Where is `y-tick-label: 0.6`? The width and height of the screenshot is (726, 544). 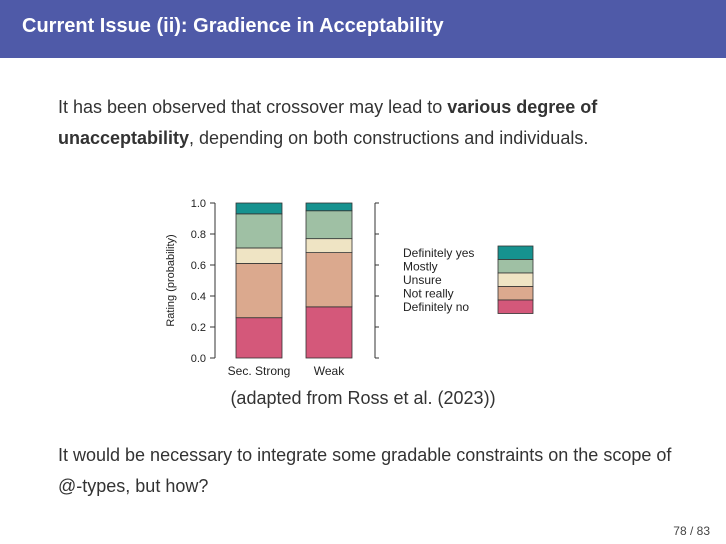
y-tick-label: 0.6 is located at coordinates (198, 266).